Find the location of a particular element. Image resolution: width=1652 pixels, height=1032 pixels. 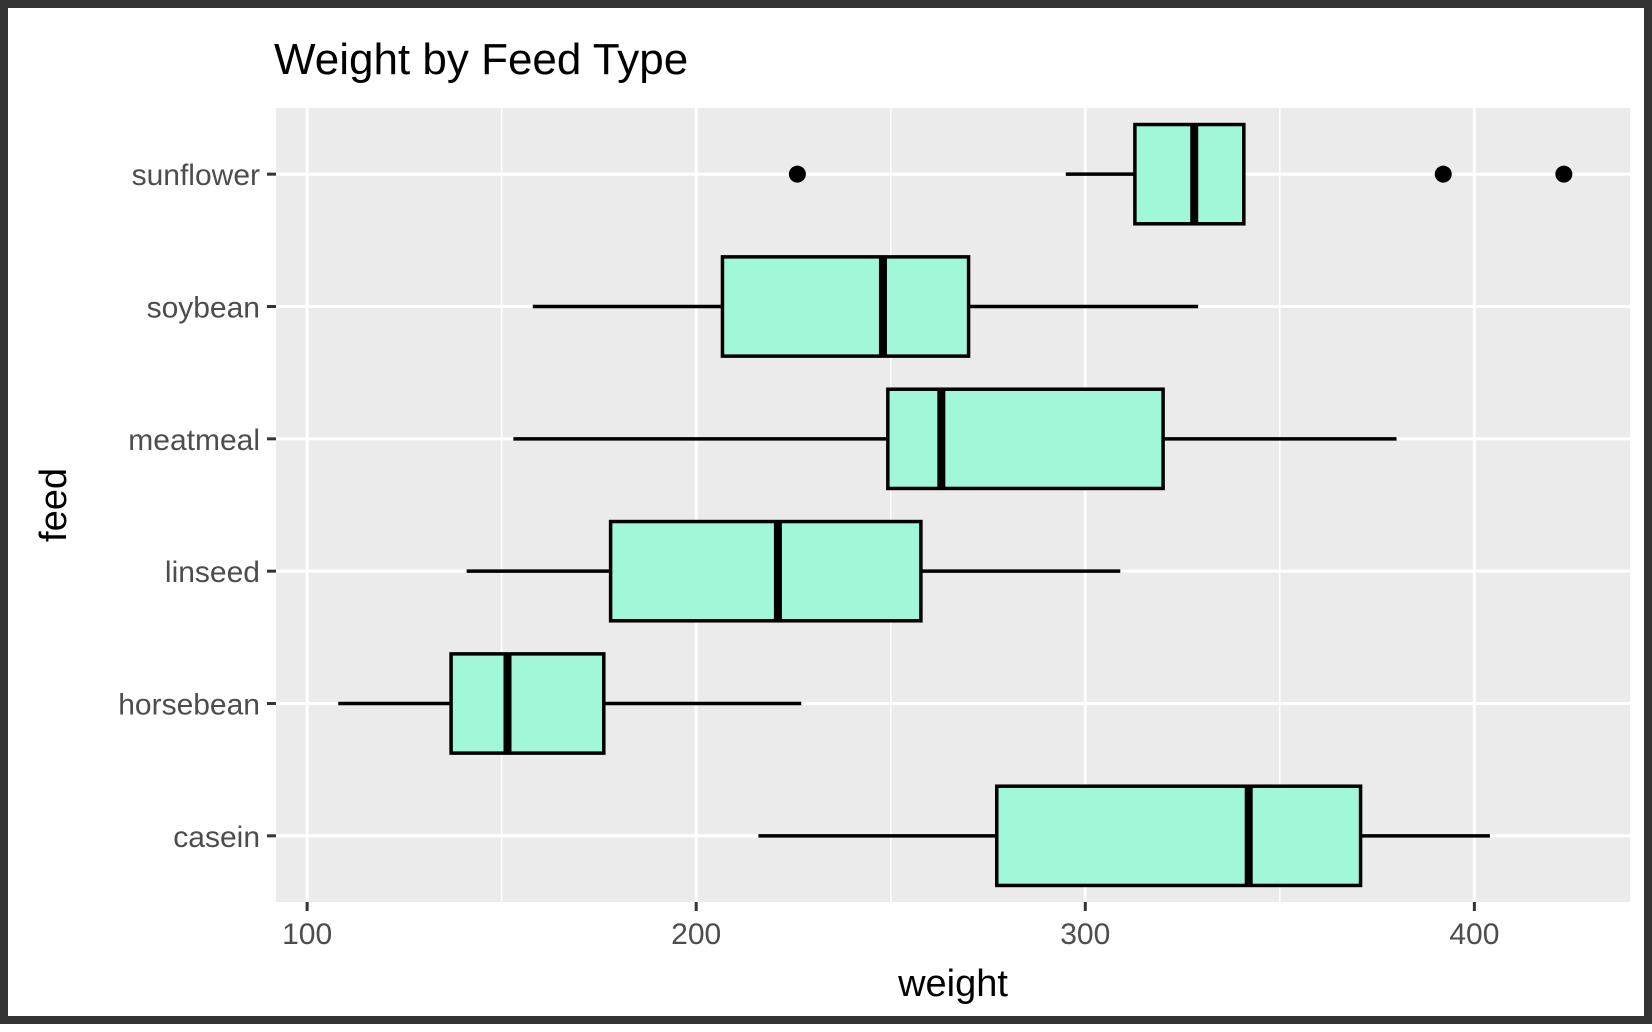

box-casein is located at coordinates (1124, 836).